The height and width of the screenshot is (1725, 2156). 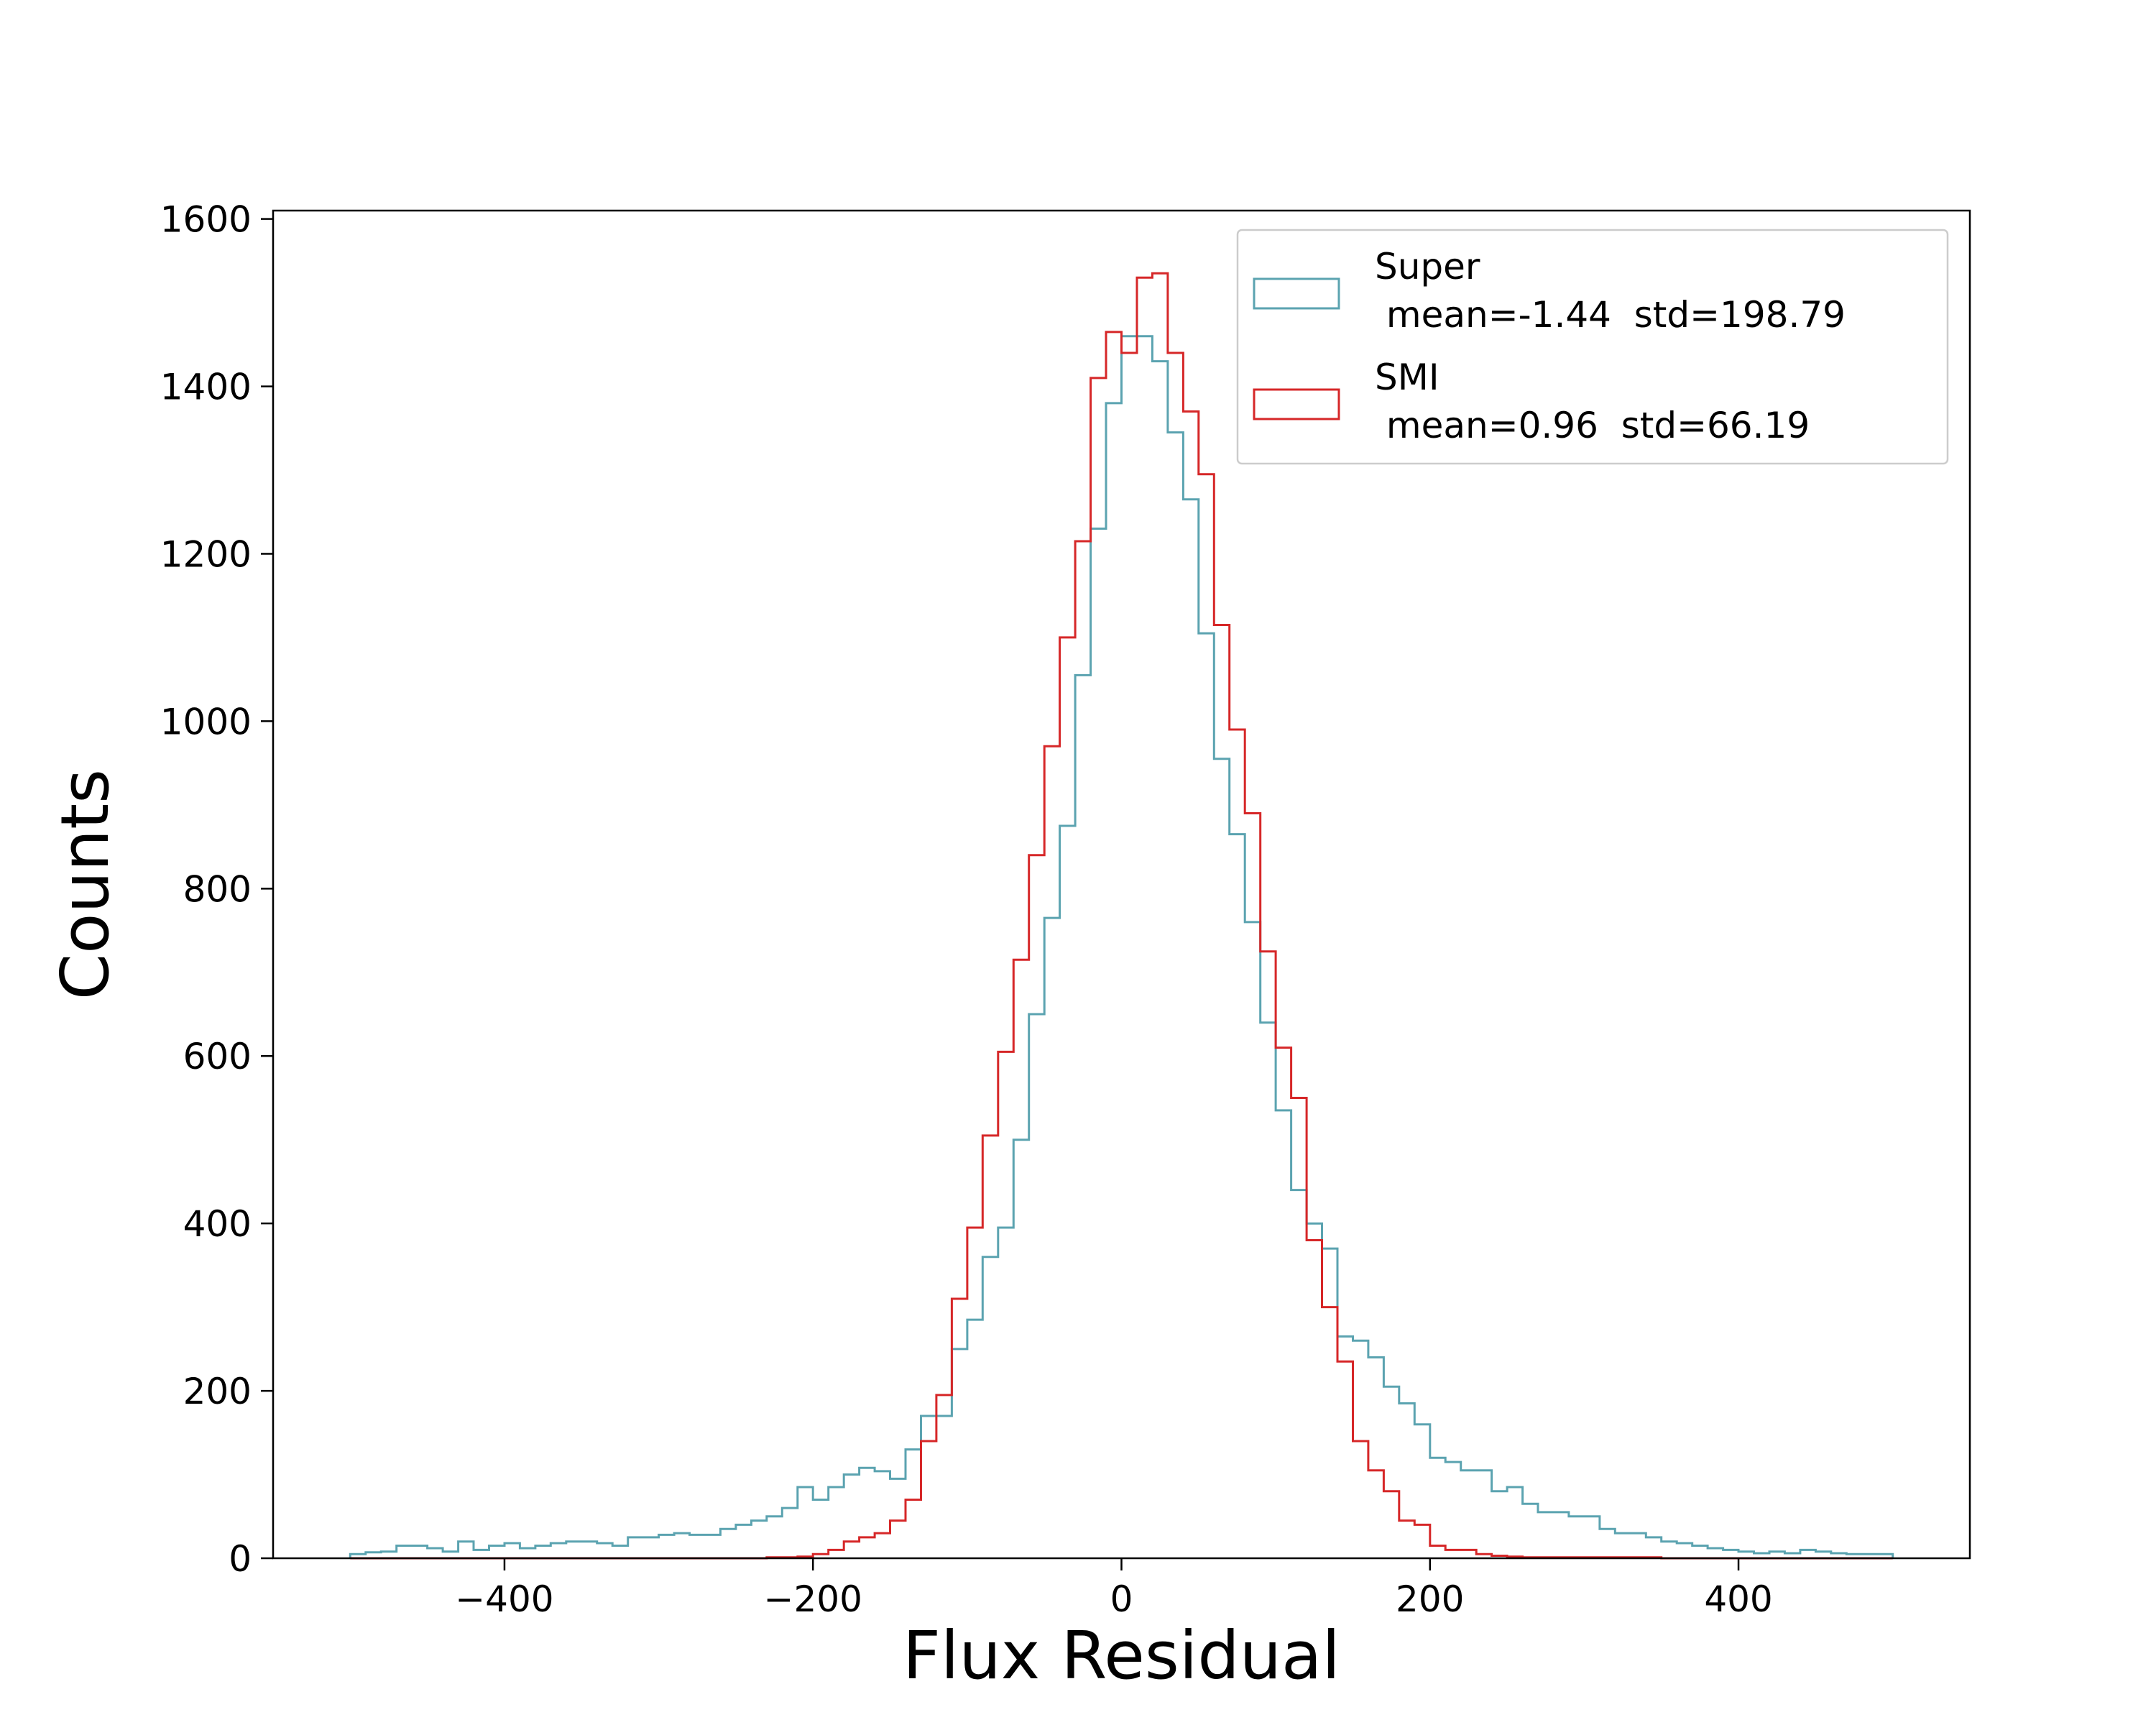 I want to click on legend-stats-smi: mean=0.96 std=66.19, so click(x=1592, y=425).